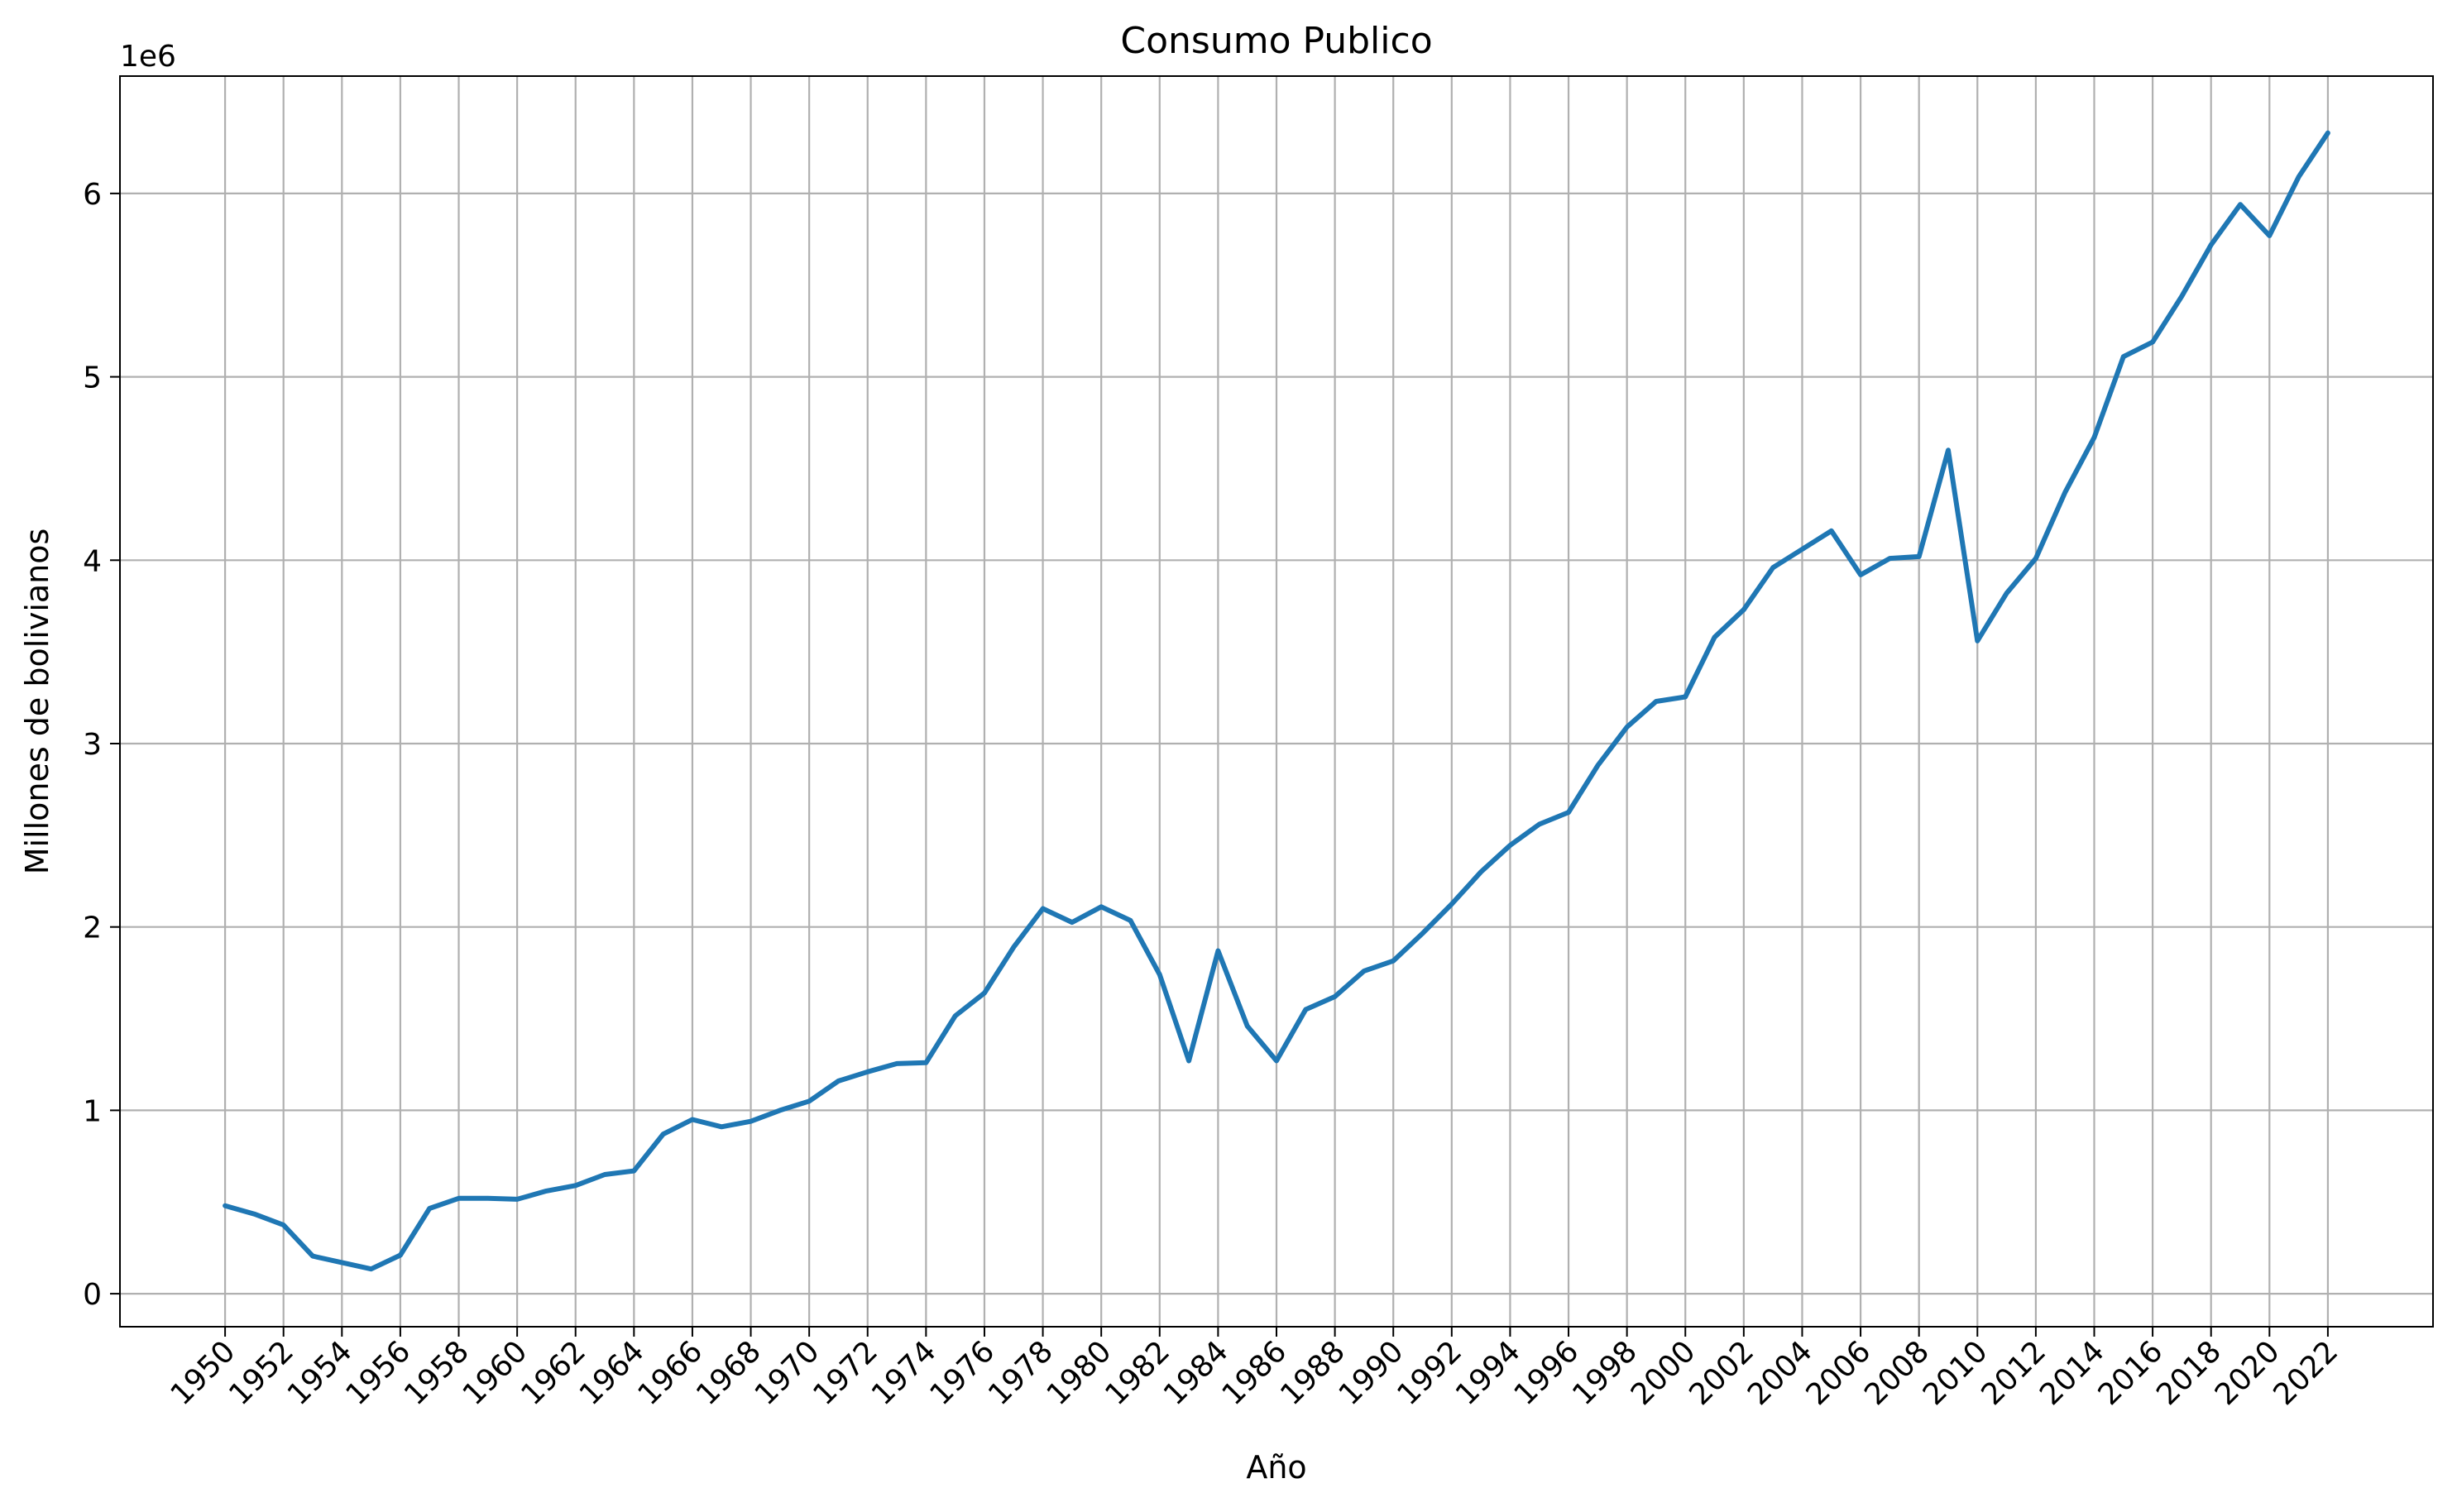 Image resolution: width=2457 pixels, height=1512 pixels. What do you see at coordinates (148, 57) in the screenshot?
I see `y-offset-label: 1e6` at bounding box center [148, 57].